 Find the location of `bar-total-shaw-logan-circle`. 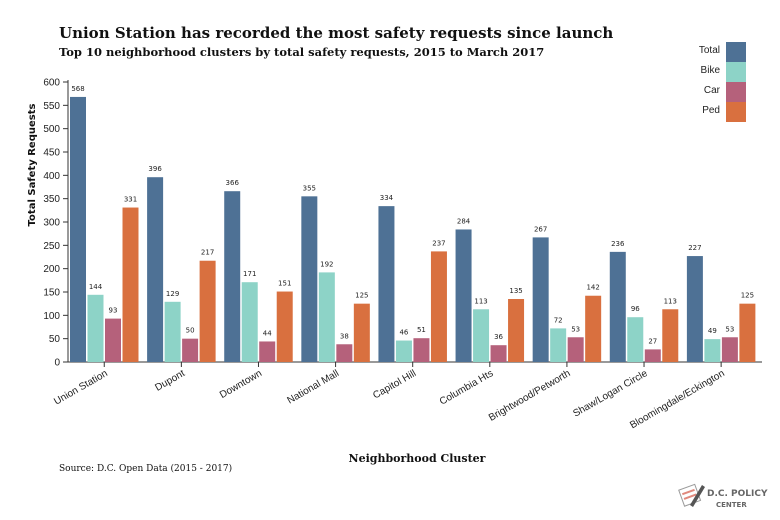

bar-total-shaw-logan-circle is located at coordinates (617, 306).